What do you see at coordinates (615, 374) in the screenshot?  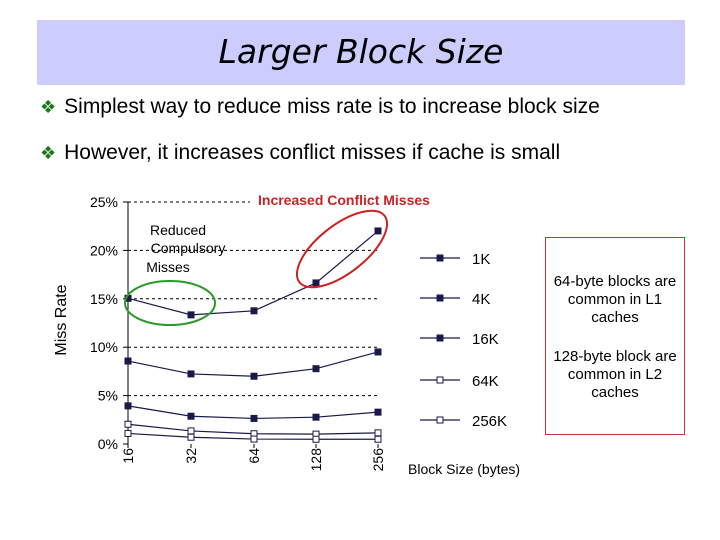 I see `l2-note: 128-byte block are common in L2 caches` at bounding box center [615, 374].